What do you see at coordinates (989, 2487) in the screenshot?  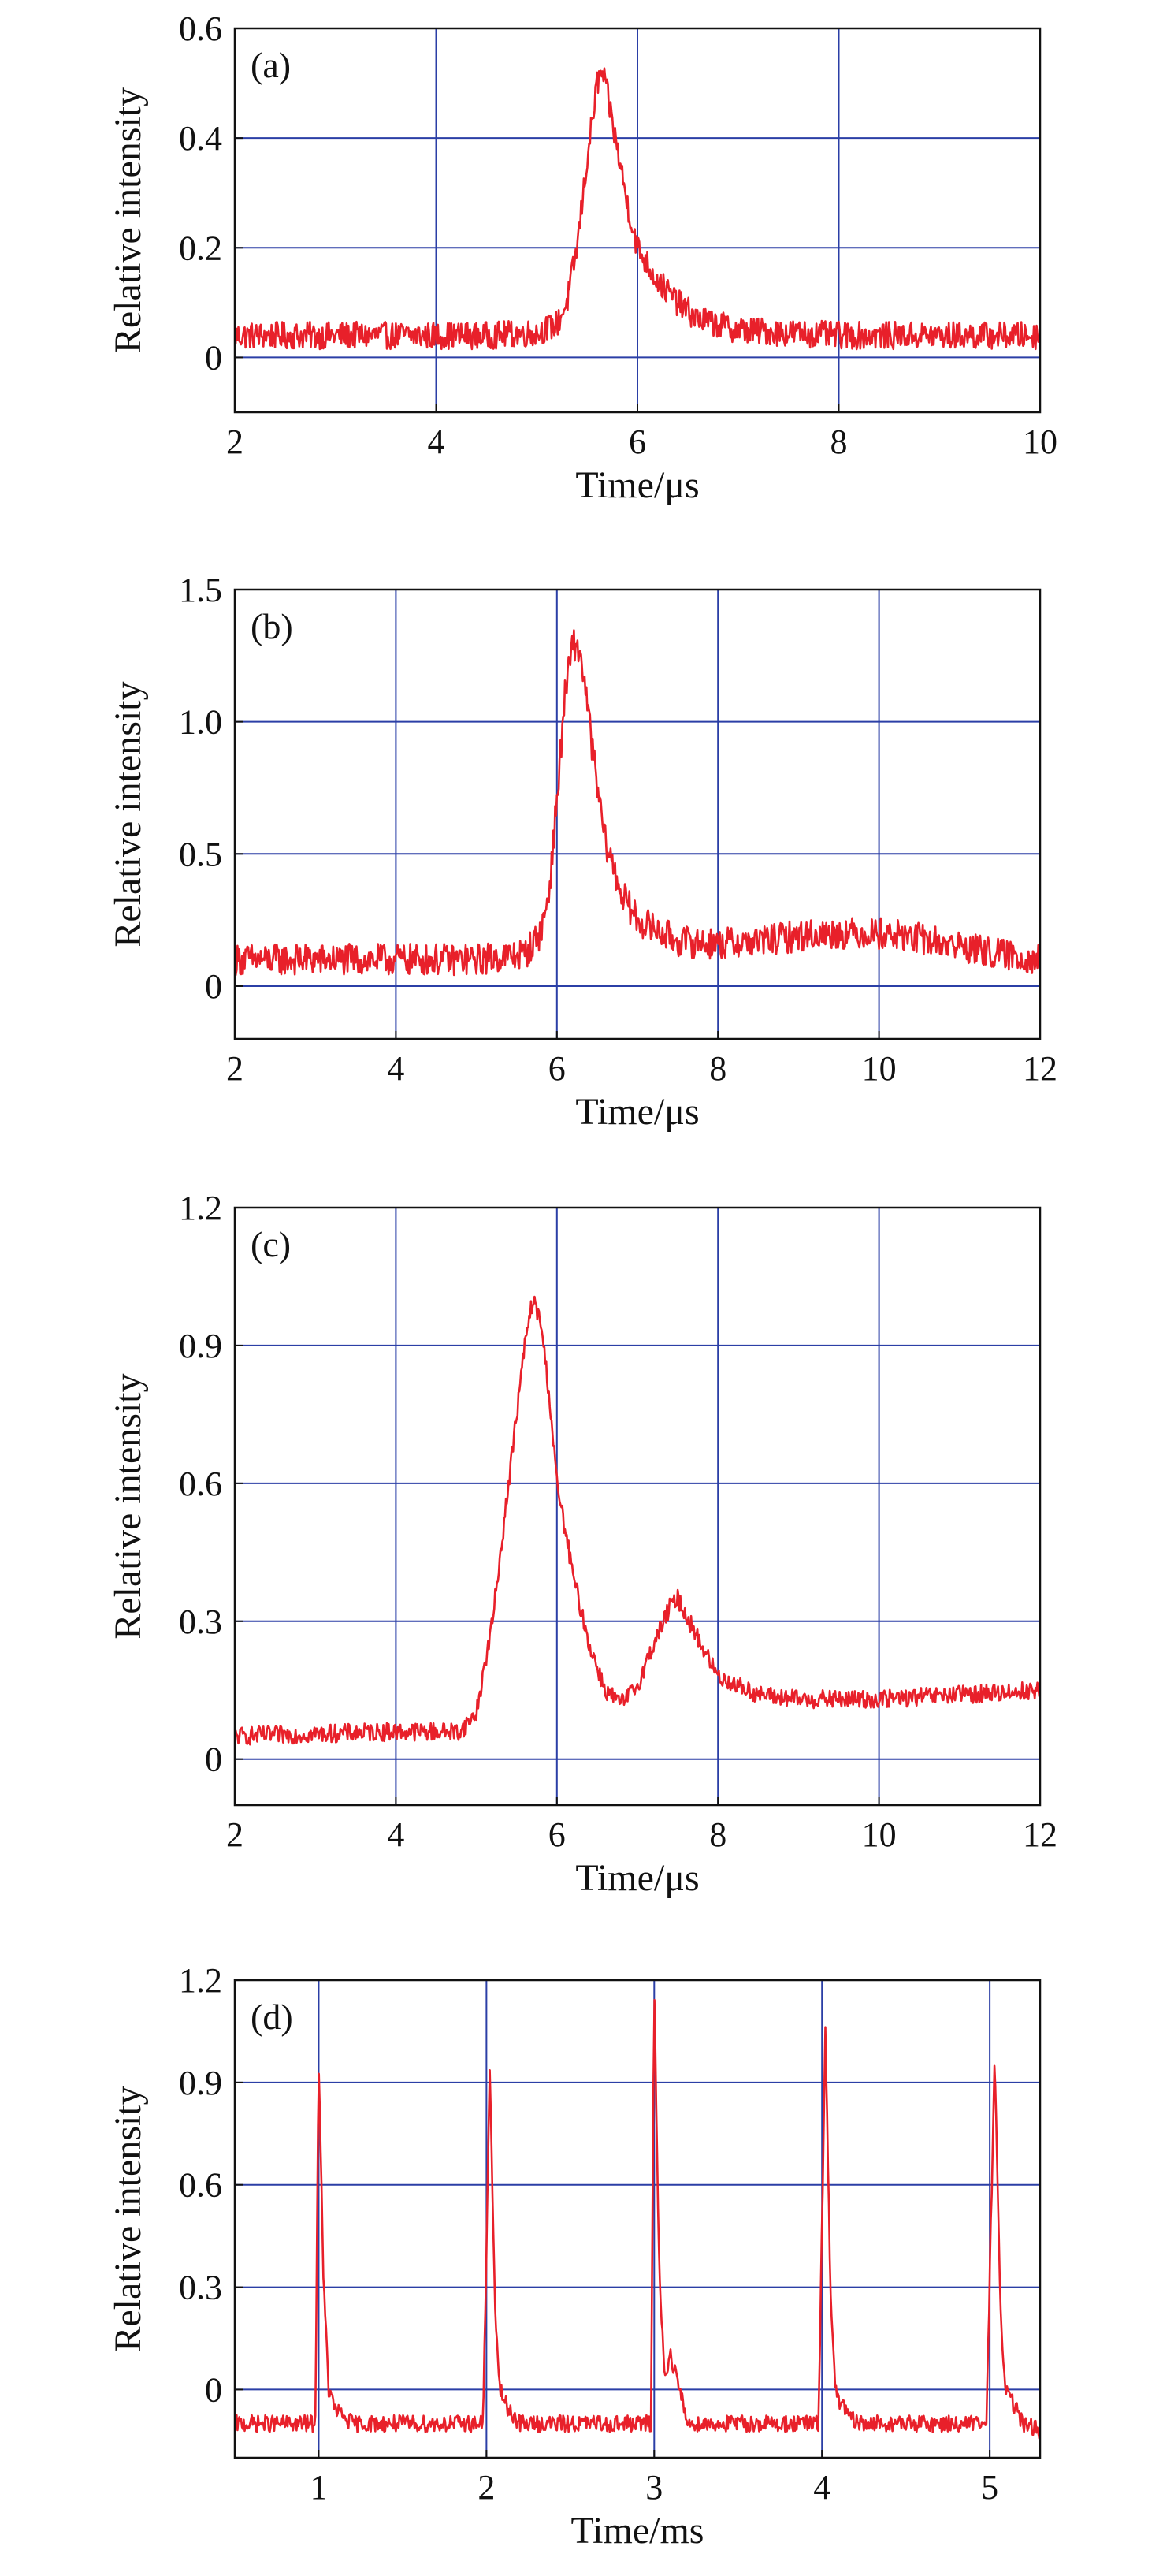 I see `x-tick-label: 5` at bounding box center [989, 2487].